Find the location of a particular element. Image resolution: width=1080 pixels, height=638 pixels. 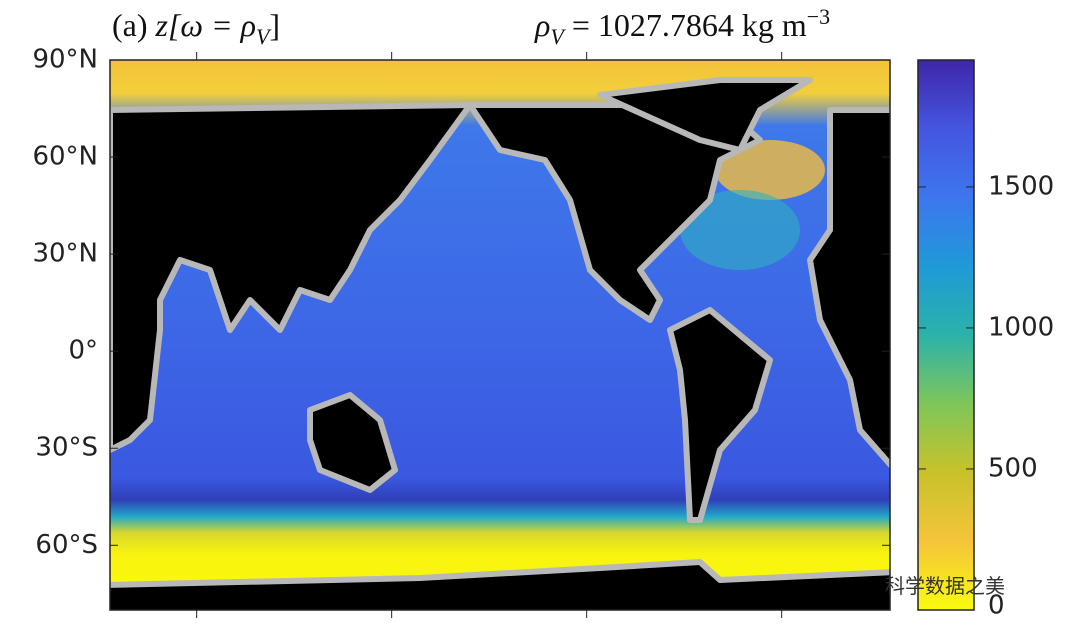

title-close: ] is located at coordinates (274, 25).